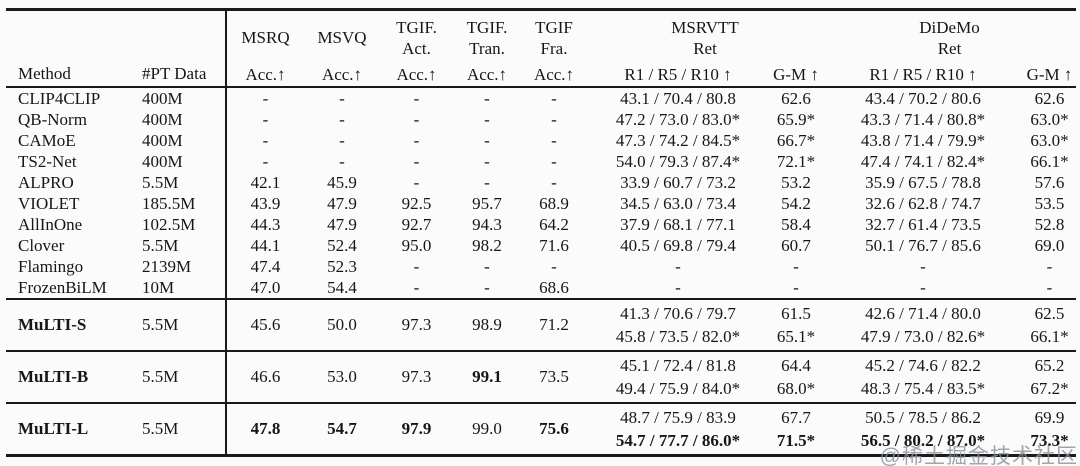  What do you see at coordinates (923, 203) in the screenshot?
I see `didemo-cell: 32.6 / 62.8 / 74.7` at bounding box center [923, 203].